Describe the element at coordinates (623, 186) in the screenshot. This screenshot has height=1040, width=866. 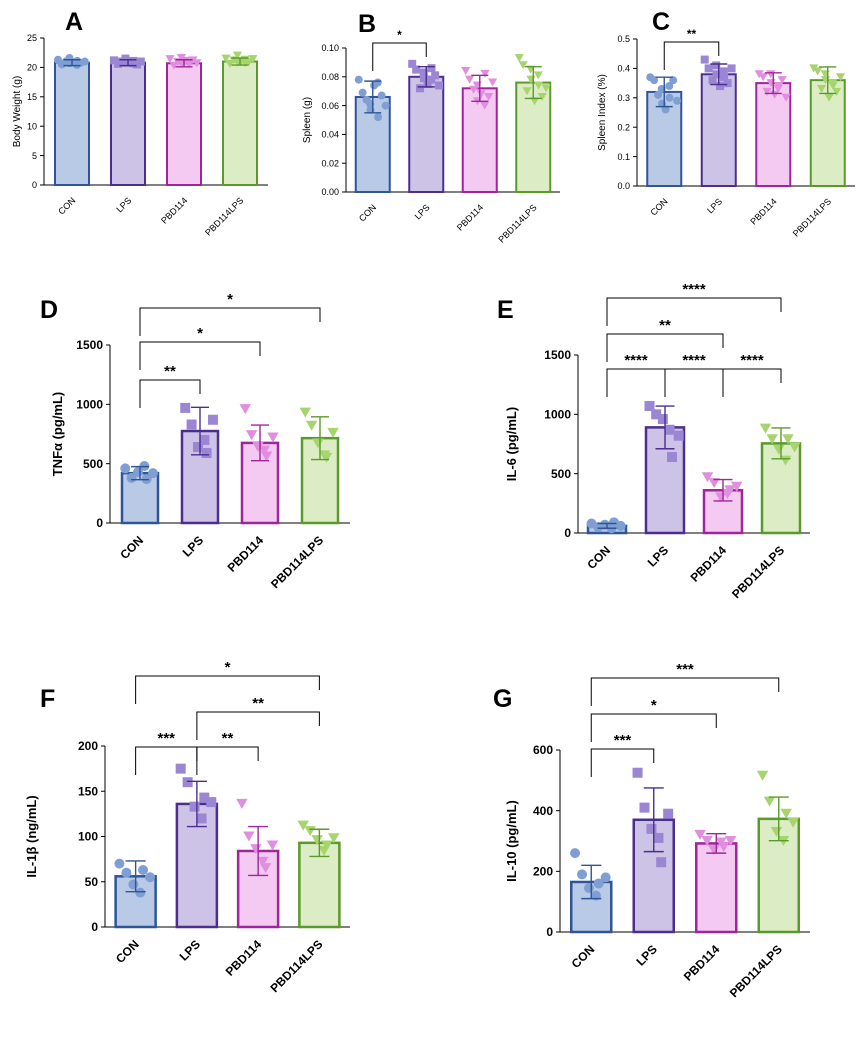
I see `y-tick-label: 0.0` at that location.